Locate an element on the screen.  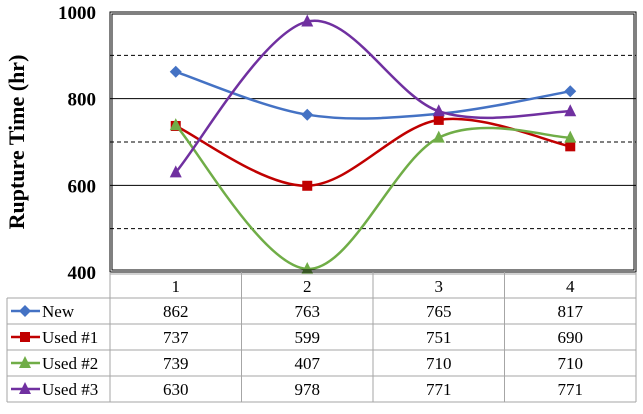
x-tick-label: 3 is located at coordinates (439, 286).